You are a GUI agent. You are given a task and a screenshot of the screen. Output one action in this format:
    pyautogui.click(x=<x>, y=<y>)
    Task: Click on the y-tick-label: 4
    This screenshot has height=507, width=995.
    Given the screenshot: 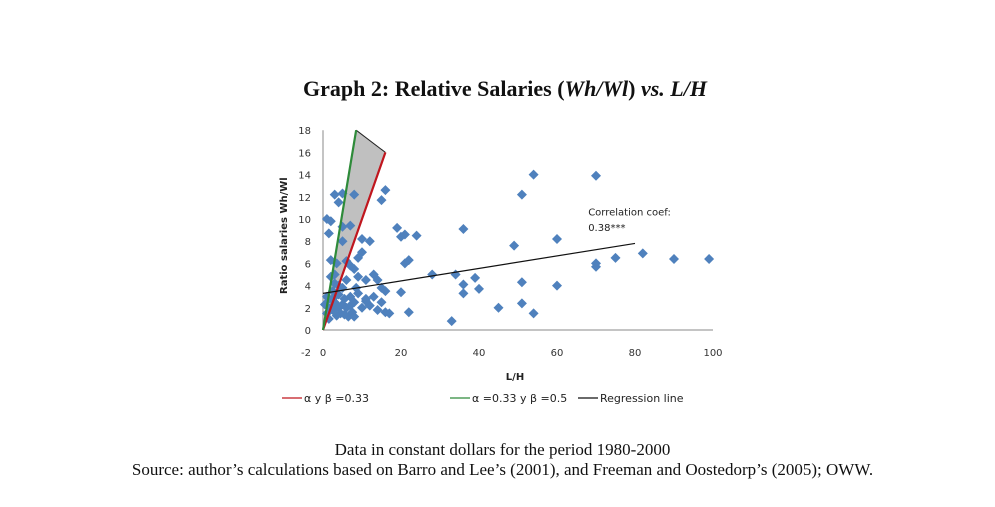 What is the action you would take?
    pyautogui.click(x=308, y=287)
    